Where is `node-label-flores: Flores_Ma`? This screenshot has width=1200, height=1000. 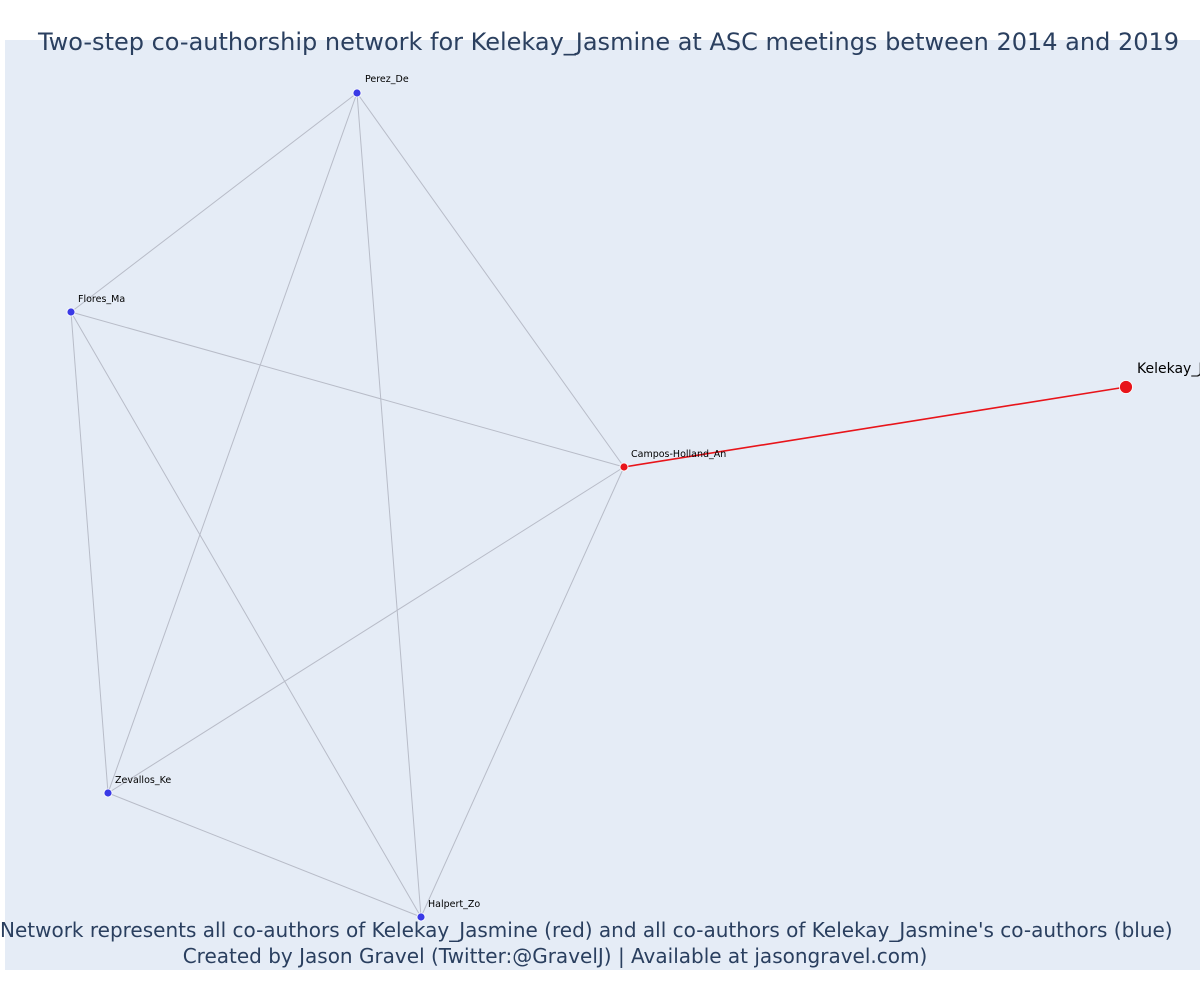 node-label-flores: Flores_Ma is located at coordinates (101, 299).